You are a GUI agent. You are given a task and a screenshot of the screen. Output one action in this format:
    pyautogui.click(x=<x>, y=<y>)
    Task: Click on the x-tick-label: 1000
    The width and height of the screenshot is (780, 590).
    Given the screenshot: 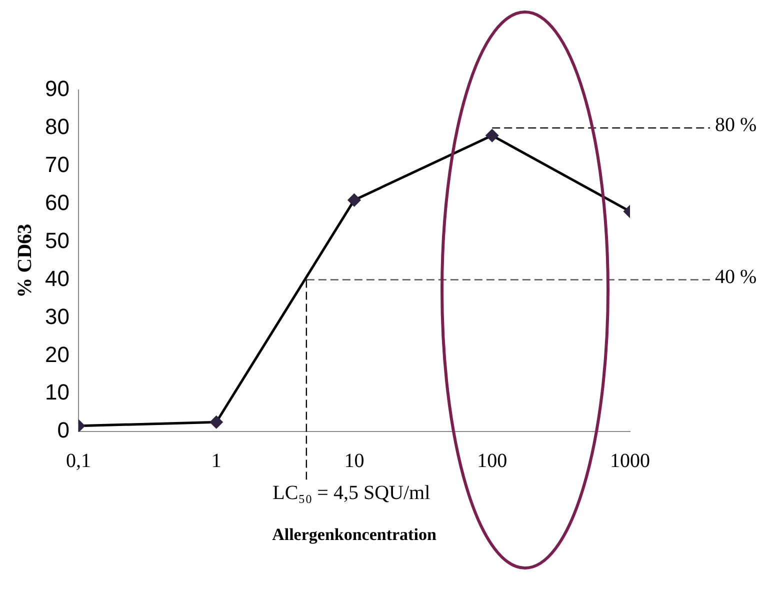 What is the action you would take?
    pyautogui.click(x=630, y=461)
    